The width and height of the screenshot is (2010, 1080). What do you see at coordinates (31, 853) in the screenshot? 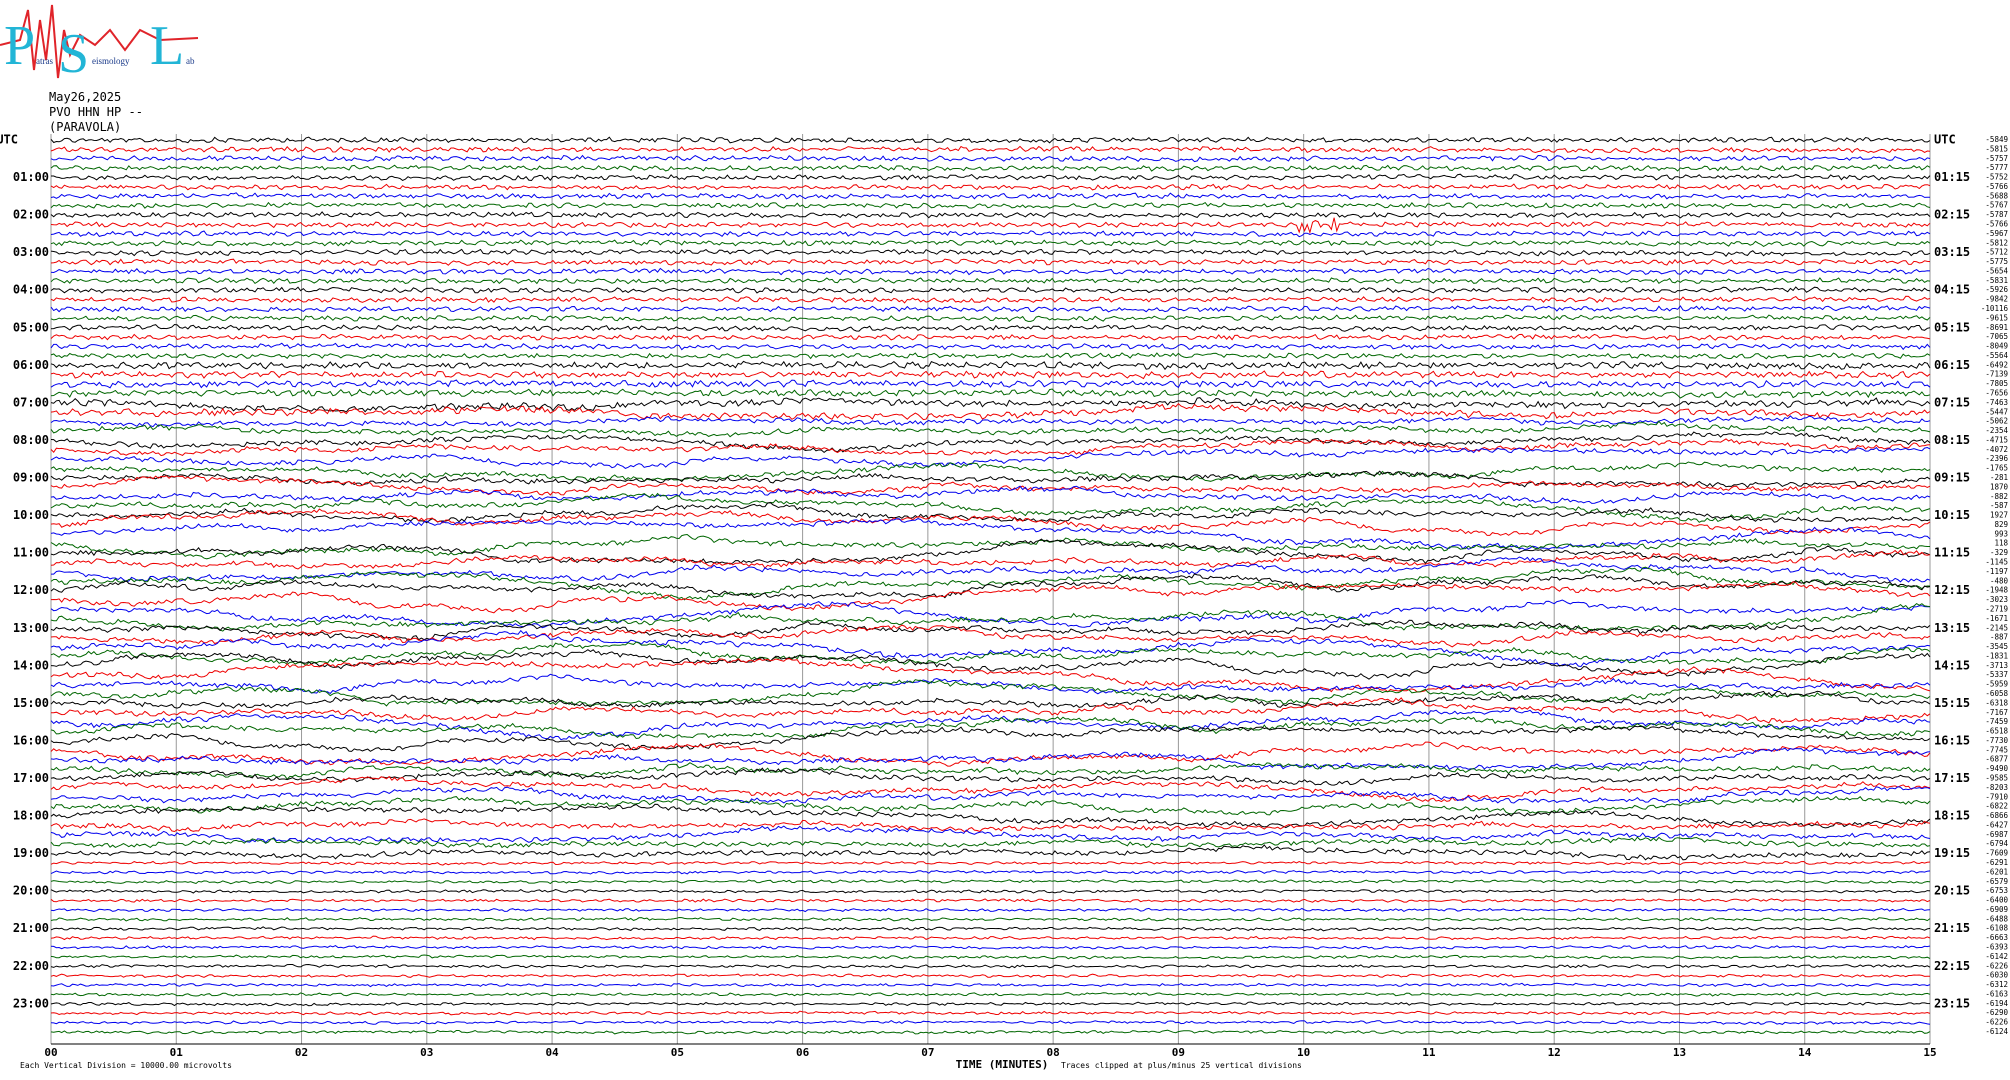
I see `hour-label: 19:00` at bounding box center [31, 853].